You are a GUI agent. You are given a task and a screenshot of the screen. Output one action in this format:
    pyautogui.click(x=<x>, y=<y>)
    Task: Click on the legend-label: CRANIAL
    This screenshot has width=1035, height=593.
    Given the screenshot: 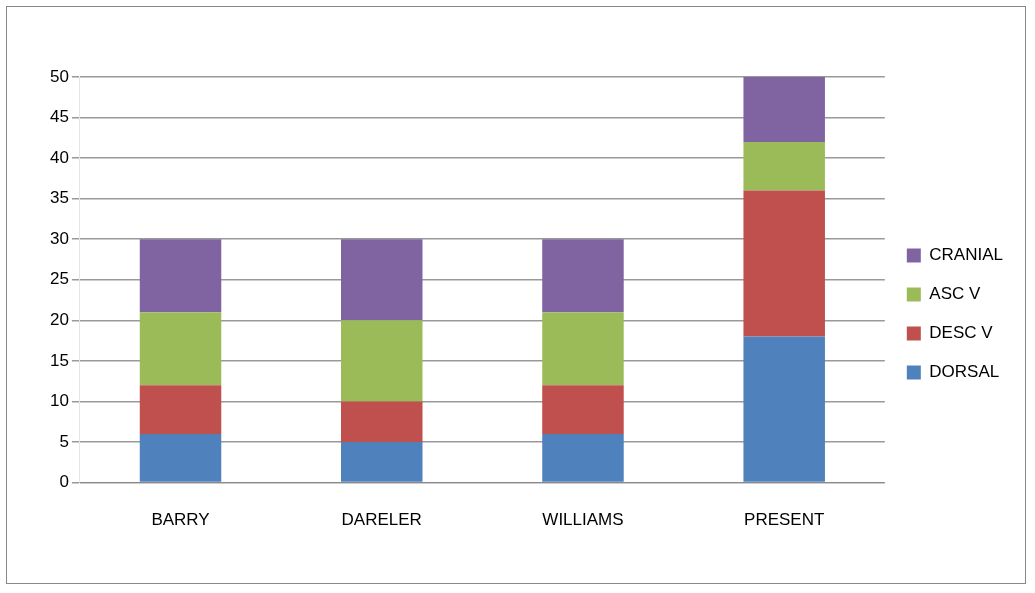 What is the action you would take?
    pyautogui.click(x=966, y=255)
    